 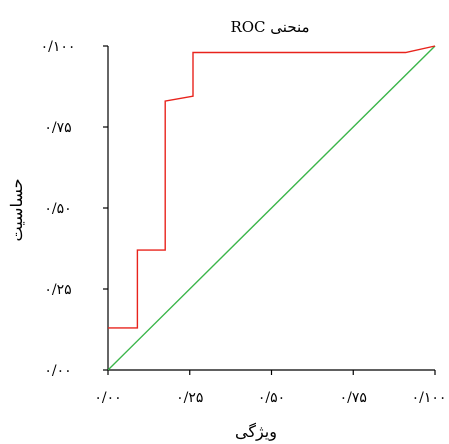 What do you see at coordinates (256, 431) in the screenshot?
I see `x-axis-title: ویژگی` at bounding box center [256, 431].